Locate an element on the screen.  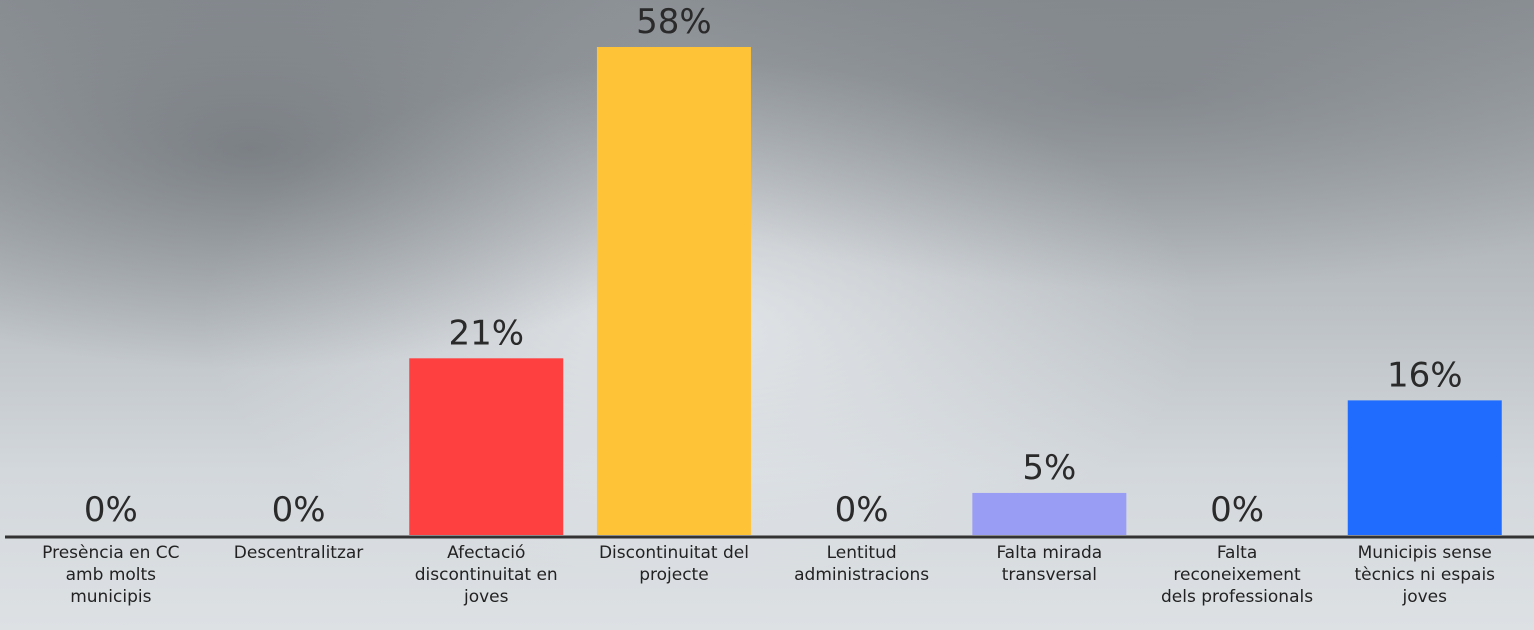
x-tick-label: Afectació discontinuitat en joves is located at coordinates (486, 575).